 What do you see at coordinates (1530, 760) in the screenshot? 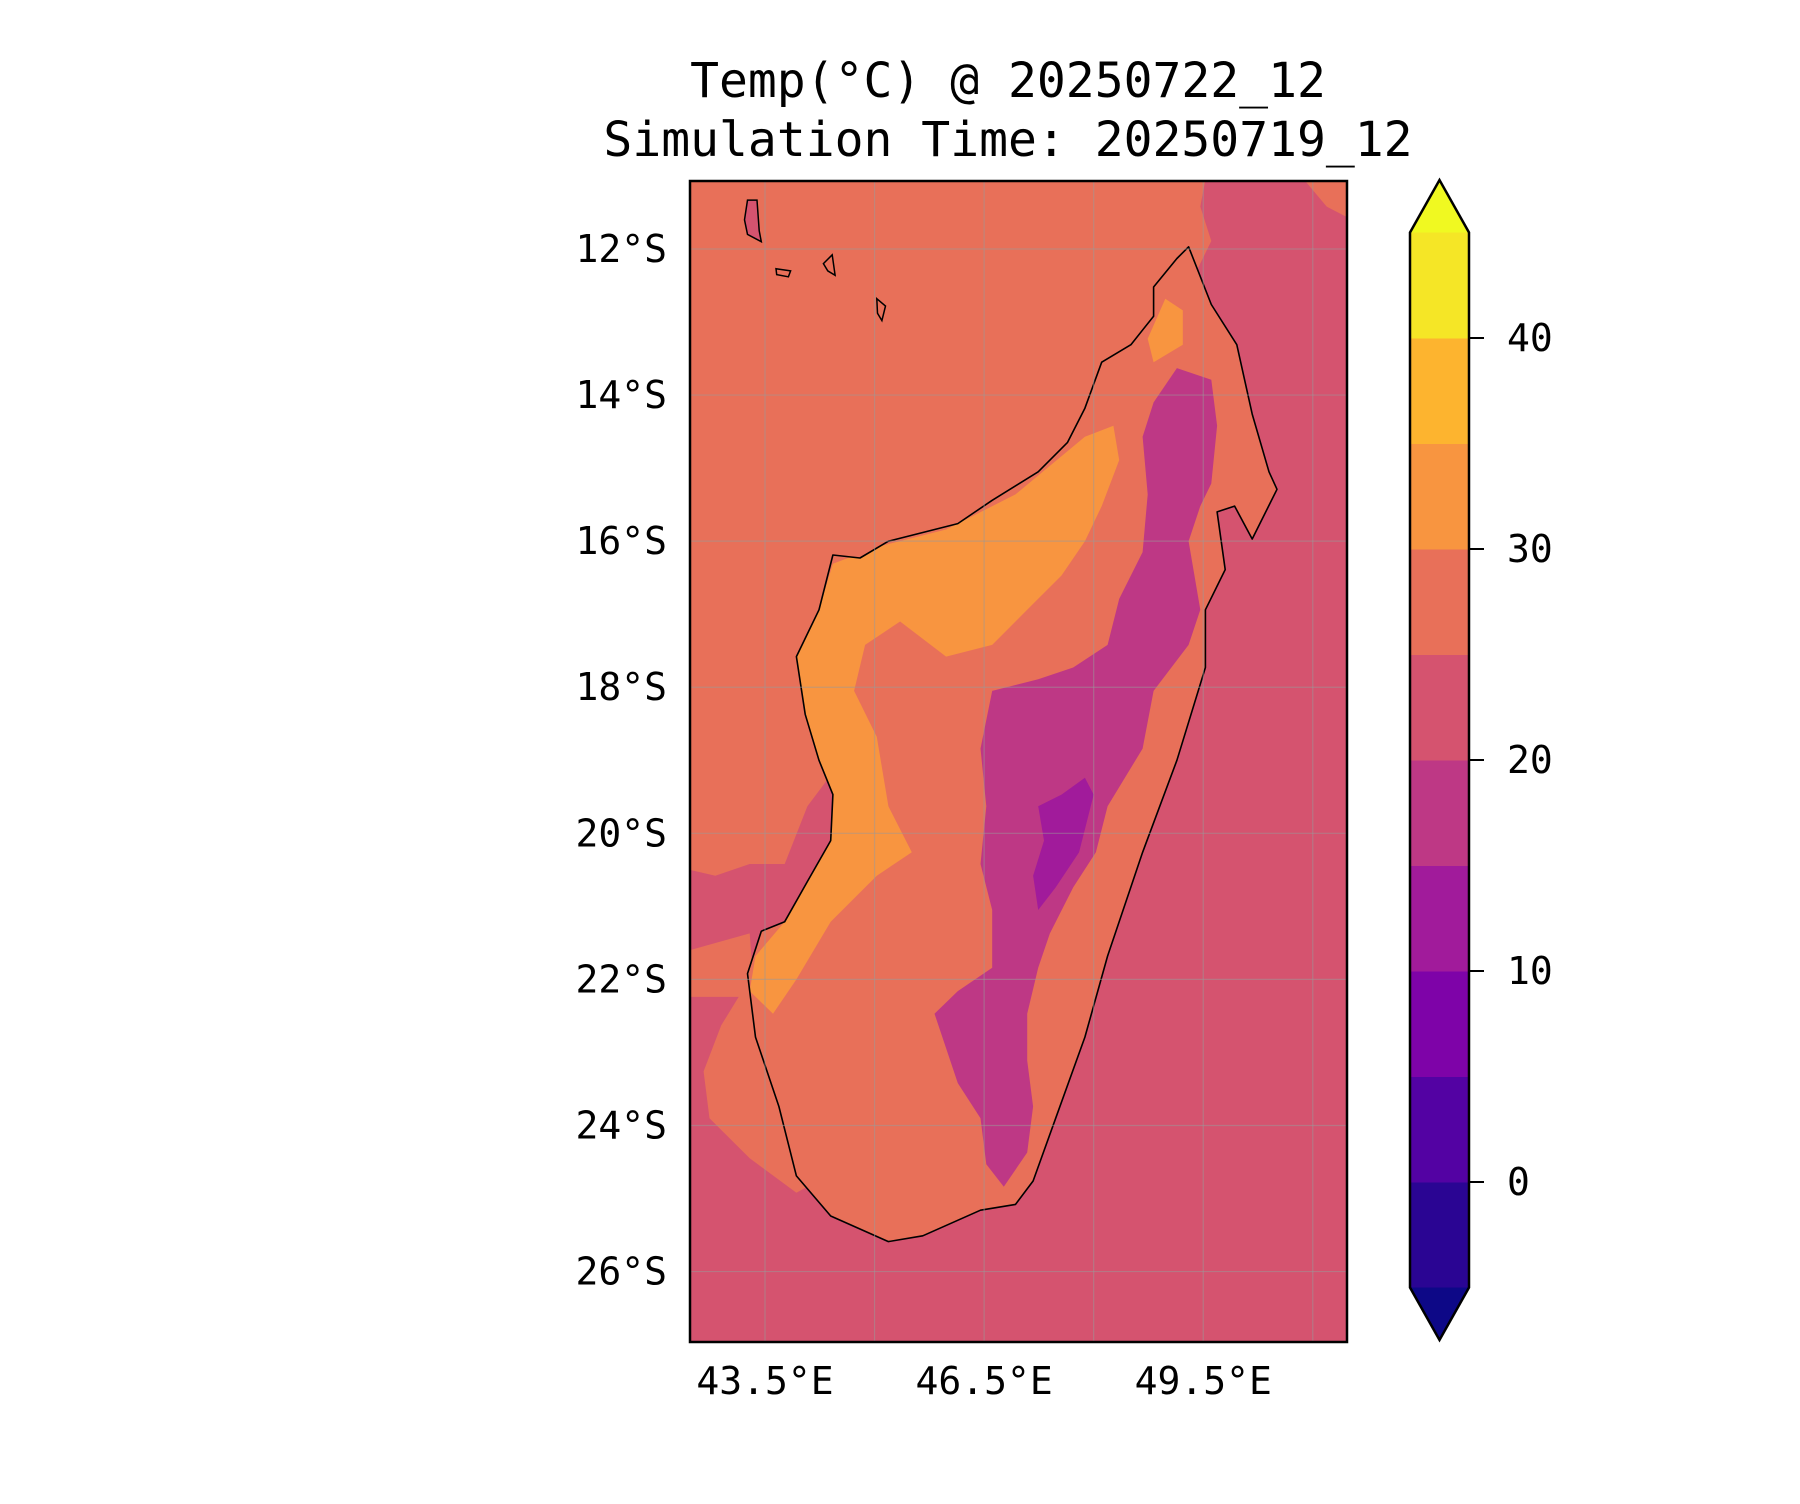
I see `colorbar-tick-label: 20` at bounding box center [1530, 760].